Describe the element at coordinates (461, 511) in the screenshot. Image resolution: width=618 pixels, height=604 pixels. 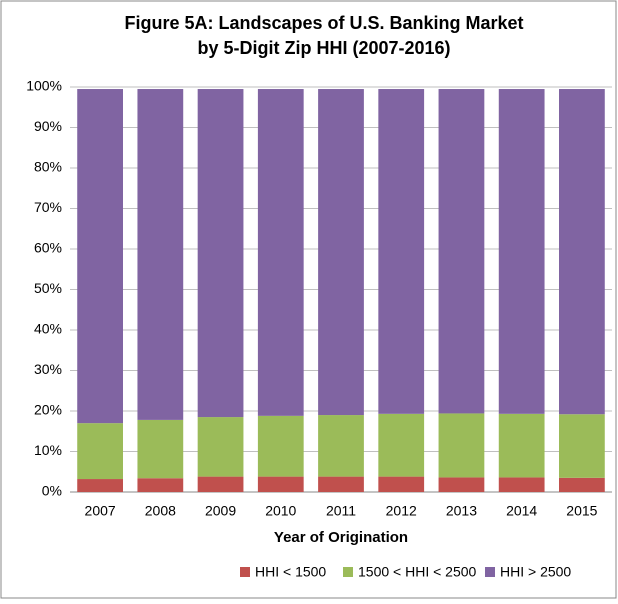
I see `x-tick-label: 2013` at that location.